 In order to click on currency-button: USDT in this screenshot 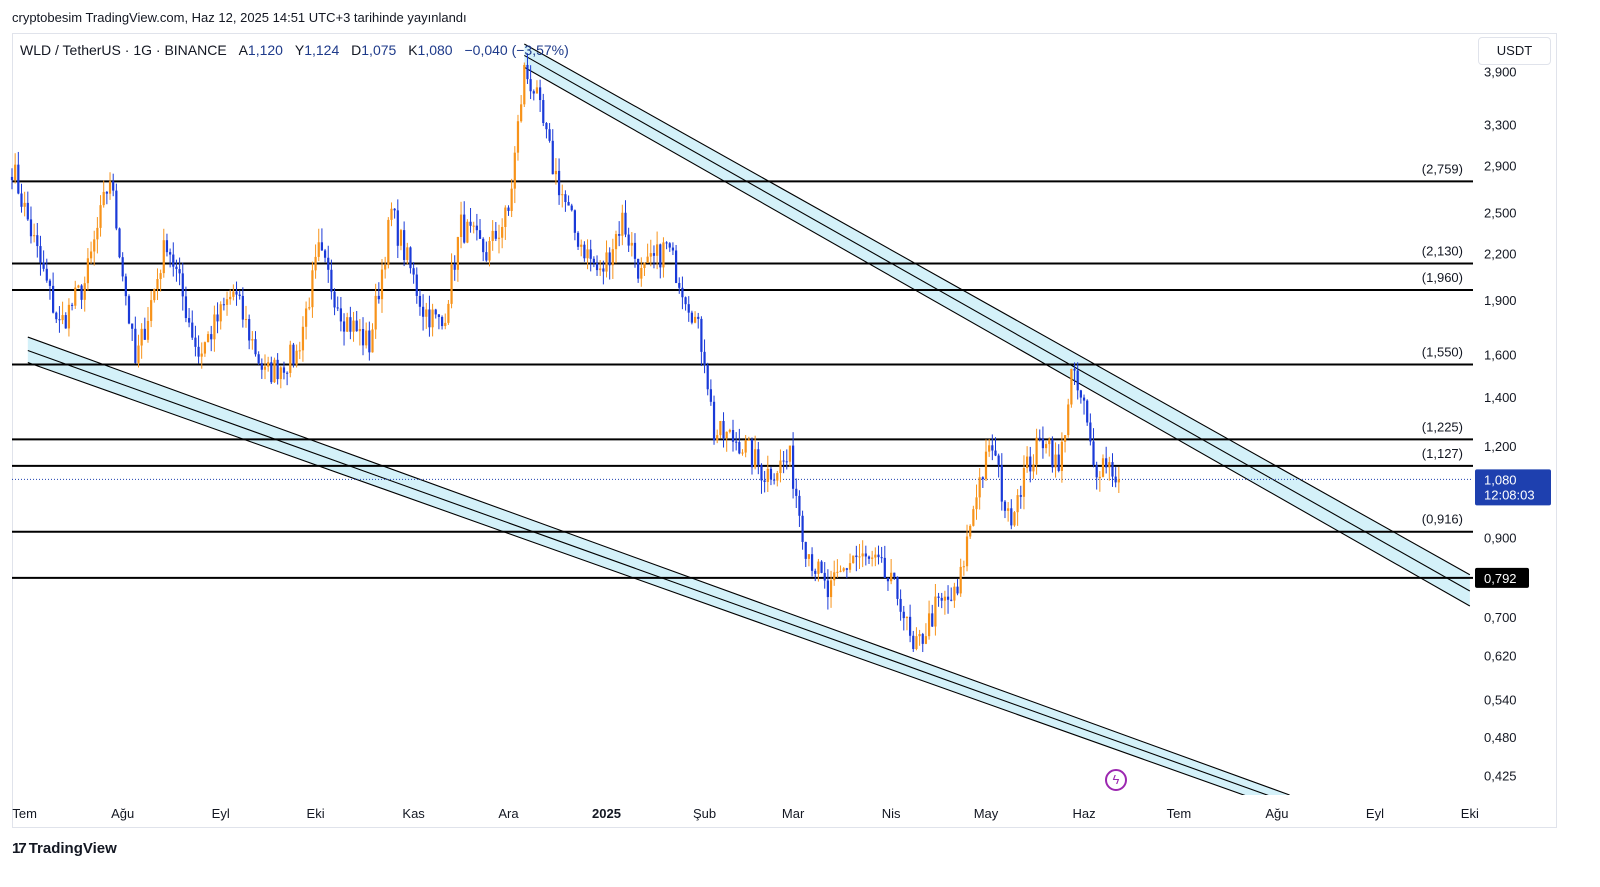, I will do `click(1514, 51)`.